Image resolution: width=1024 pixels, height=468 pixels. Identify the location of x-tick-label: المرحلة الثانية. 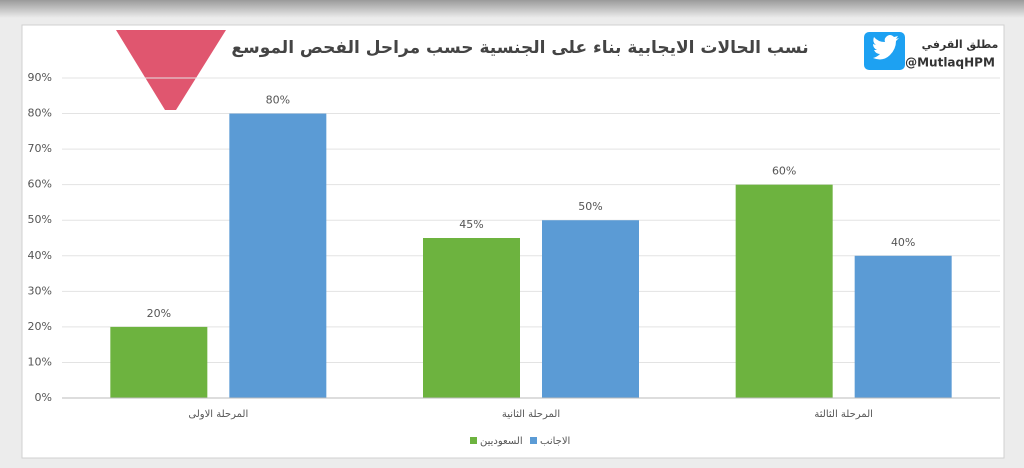
(531, 414).